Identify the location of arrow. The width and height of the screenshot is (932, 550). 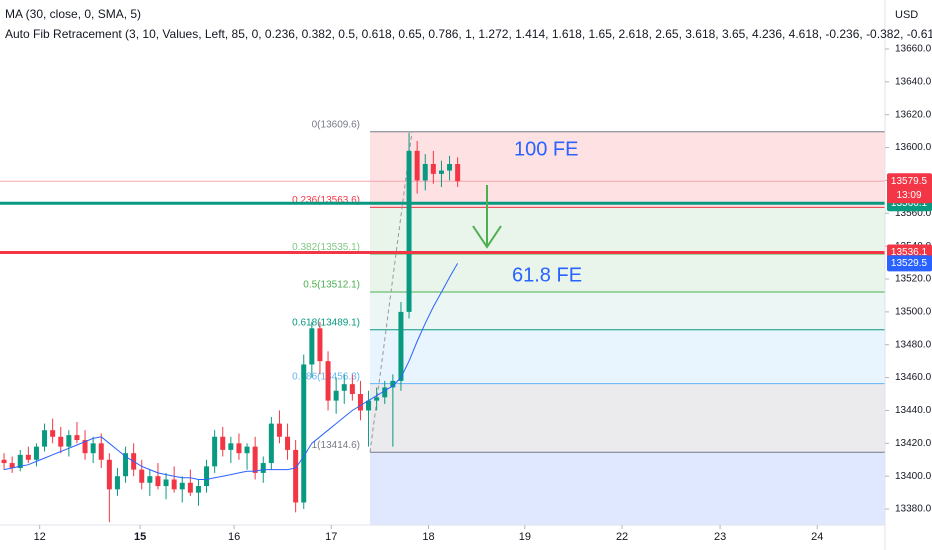
(487, 217).